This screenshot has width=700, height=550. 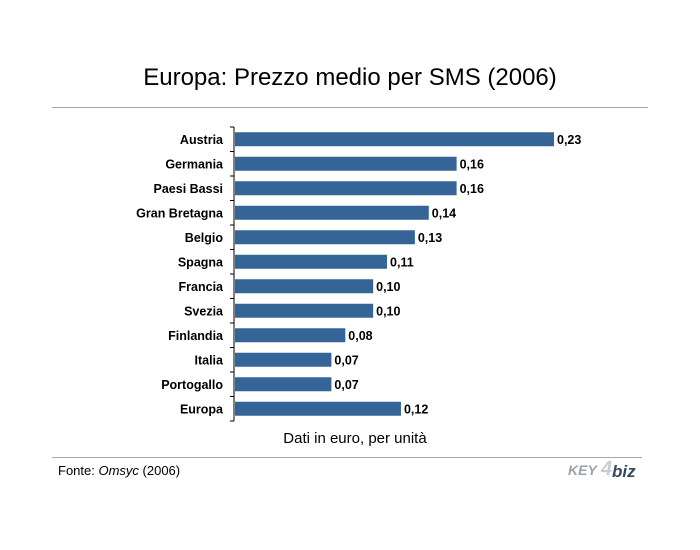 I want to click on top-divider, so click(x=350, y=107).